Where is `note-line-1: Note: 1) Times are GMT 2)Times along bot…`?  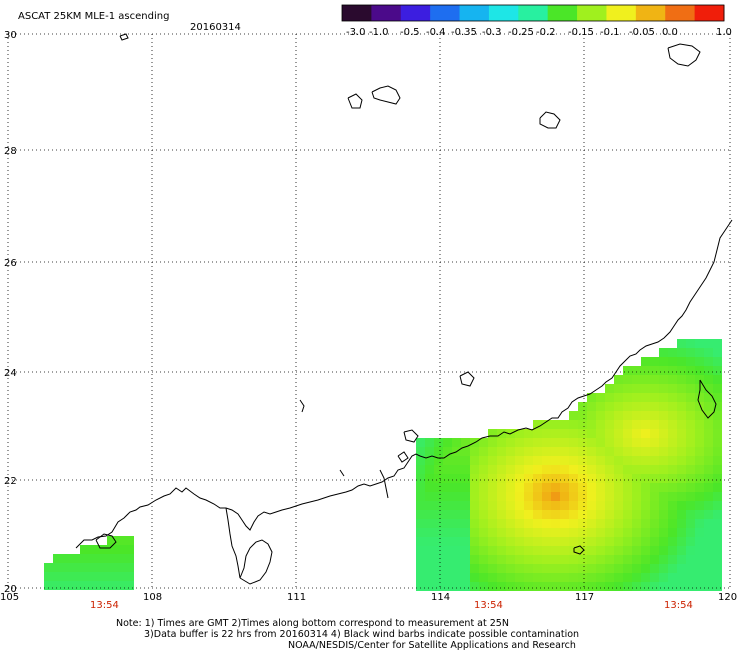 note-line-1: Note: 1) Times are GMT 2)Times along bot… is located at coordinates (312, 623).